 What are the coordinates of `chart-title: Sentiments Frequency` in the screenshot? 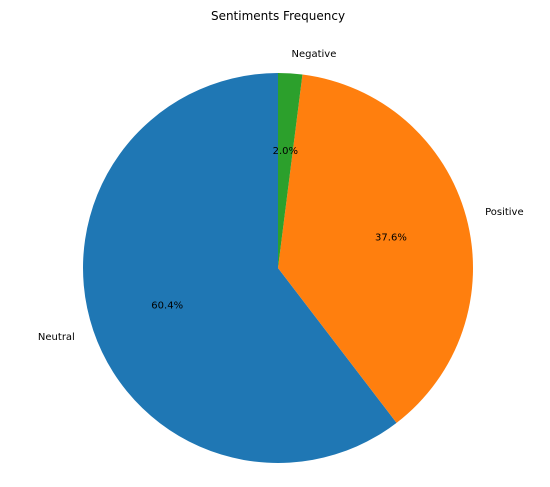 It's located at (278, 16).